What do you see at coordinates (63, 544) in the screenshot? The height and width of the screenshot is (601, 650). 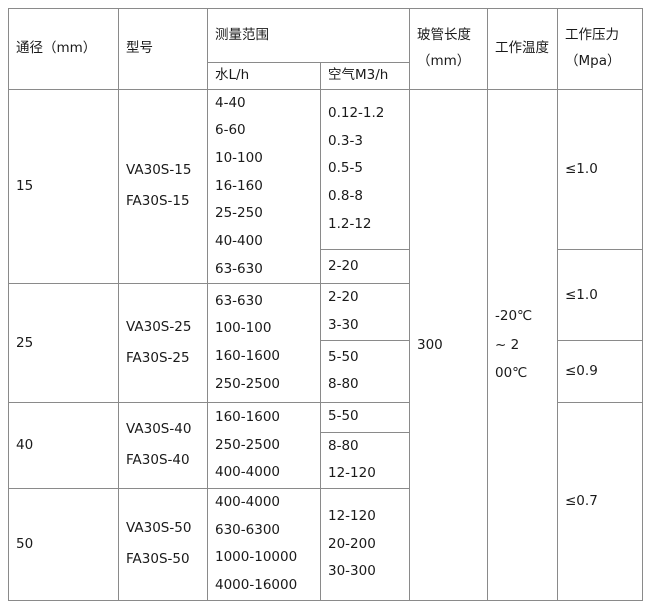 I see `cell-bore-50: 50` at bounding box center [63, 544].